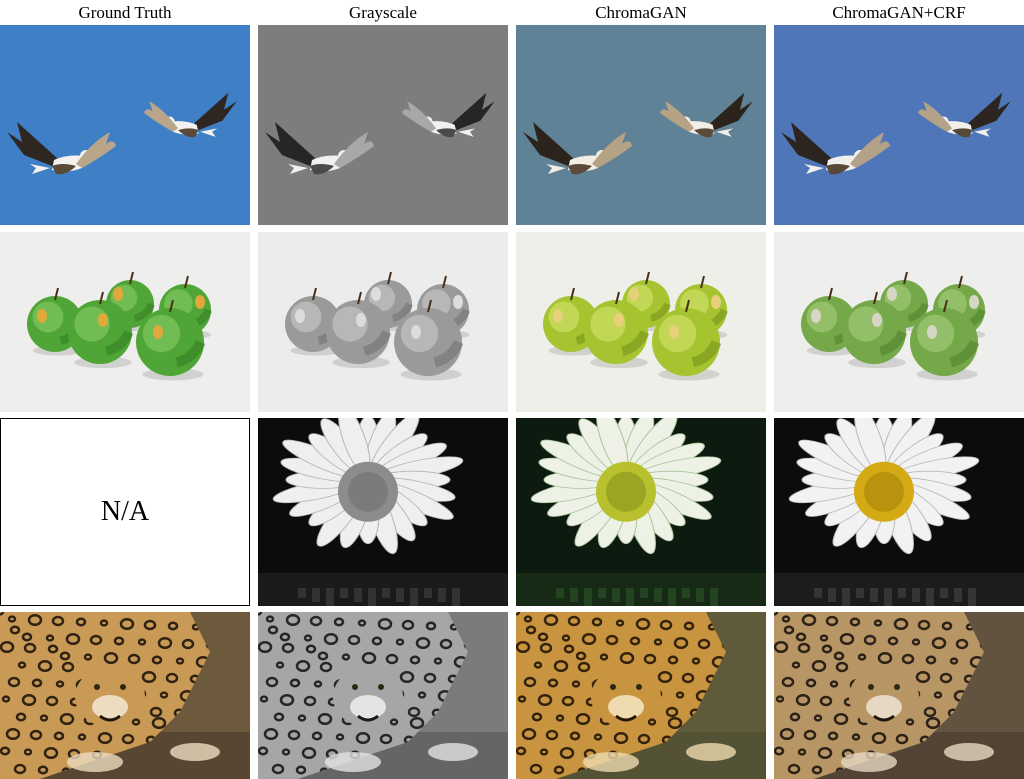 The image size is (1024, 779). I want to click on birds-in-sky-image-chromagan, so click(641, 125).